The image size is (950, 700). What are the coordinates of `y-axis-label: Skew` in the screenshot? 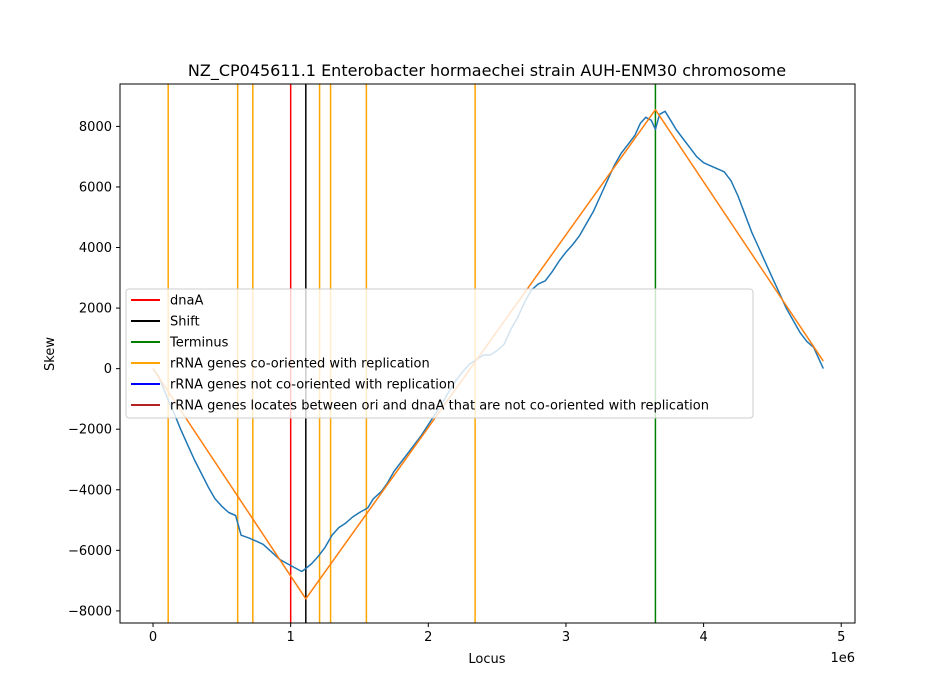 It's located at (50, 354).